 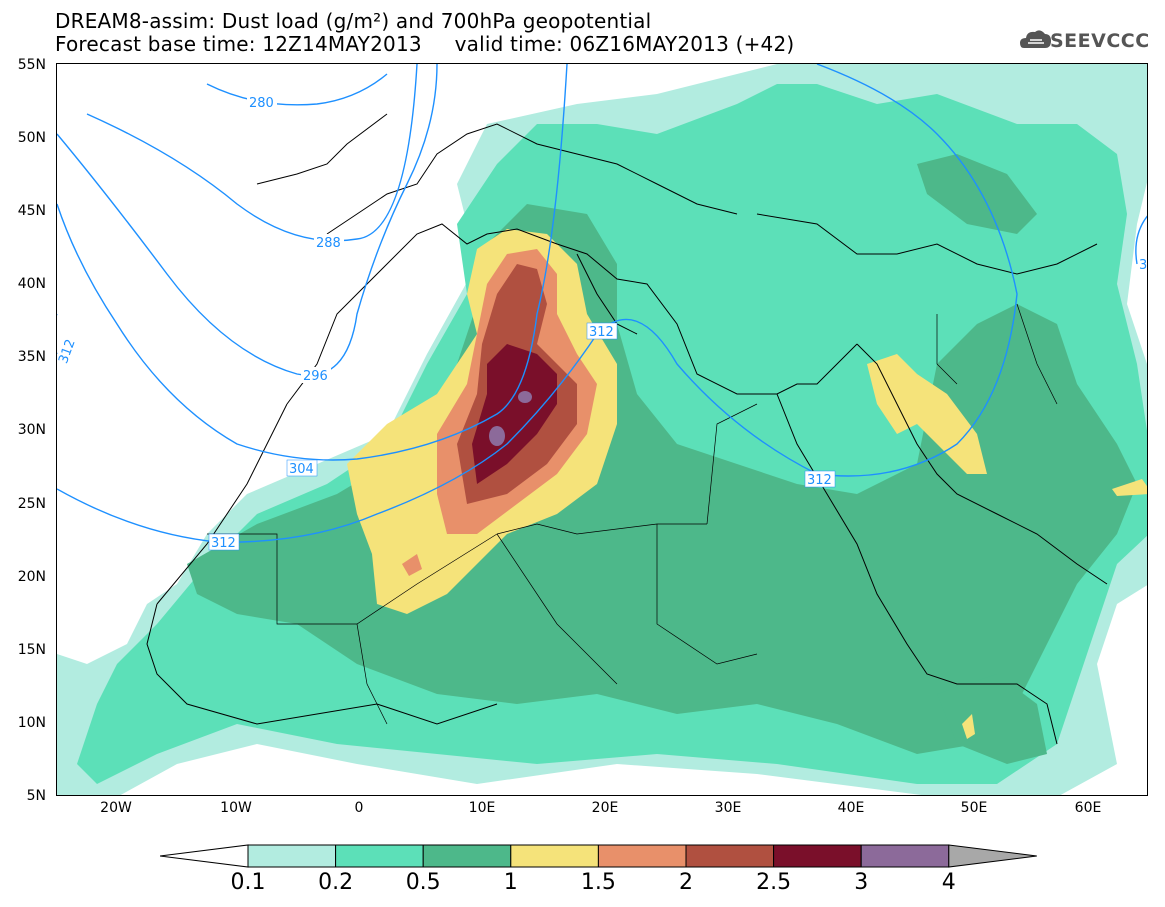 What do you see at coordinates (977, 194) in the screenshot?
I see `dust-band-0.5-east` at bounding box center [977, 194].